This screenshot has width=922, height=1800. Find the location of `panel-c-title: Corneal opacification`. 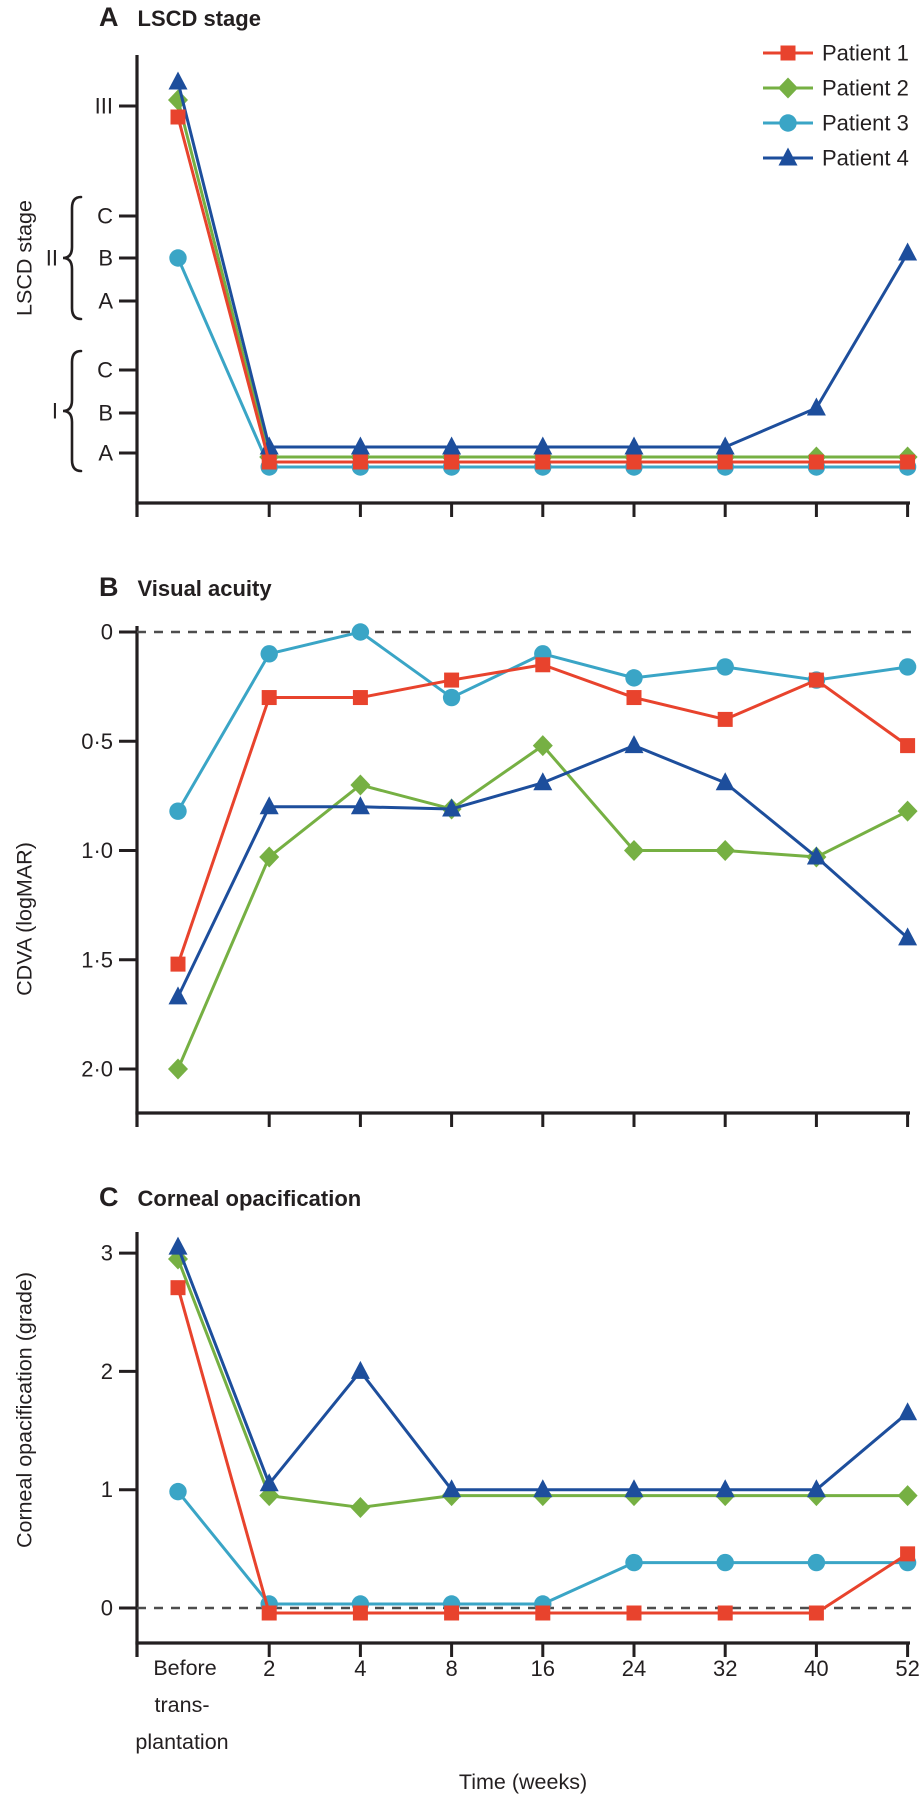

panel-c-title: Corneal opacification is located at coordinates (249, 1198).